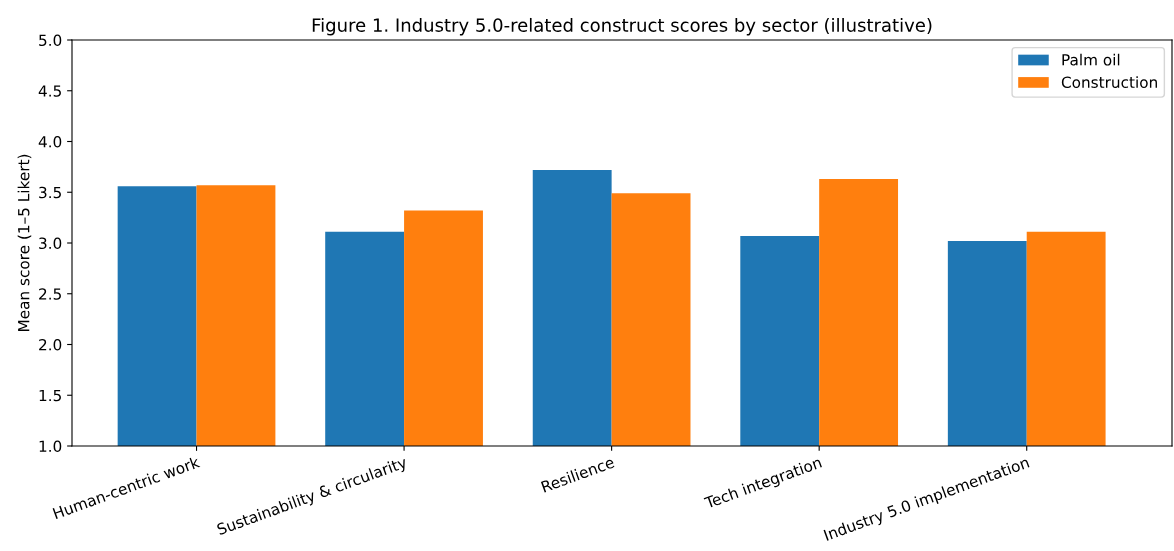 The image size is (1174, 551). I want to click on legend-label: Palm oil, so click(1091, 59).